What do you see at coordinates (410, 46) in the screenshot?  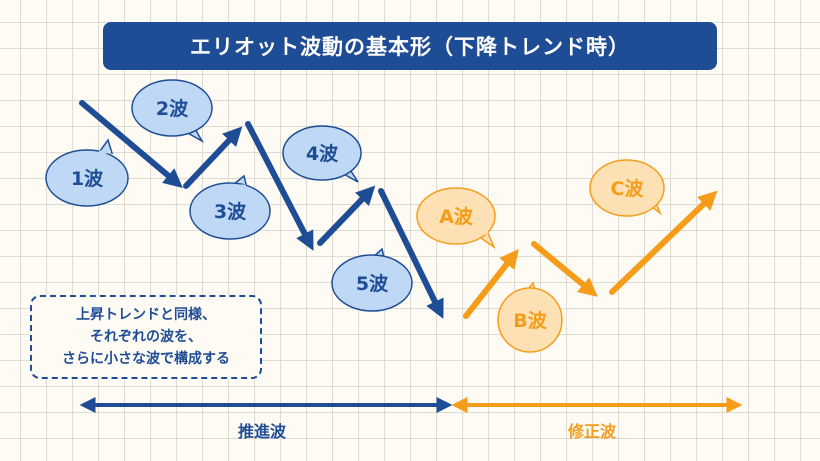 I see `page-title: エリオット波動の基本形（下降トレンド時）` at bounding box center [410, 46].